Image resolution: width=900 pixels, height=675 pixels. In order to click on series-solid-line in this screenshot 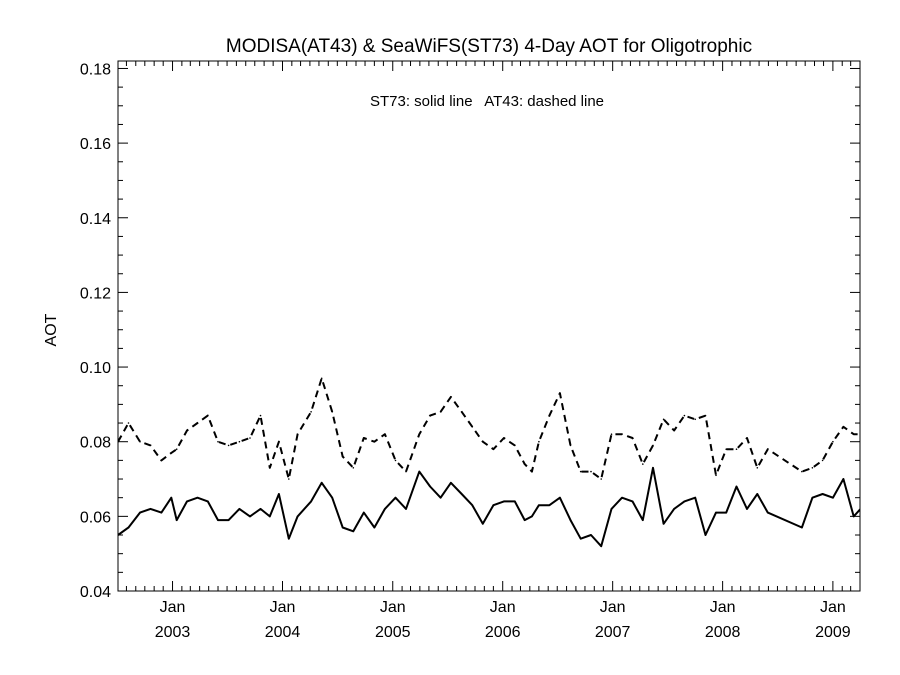, I will do `click(489, 507)`.